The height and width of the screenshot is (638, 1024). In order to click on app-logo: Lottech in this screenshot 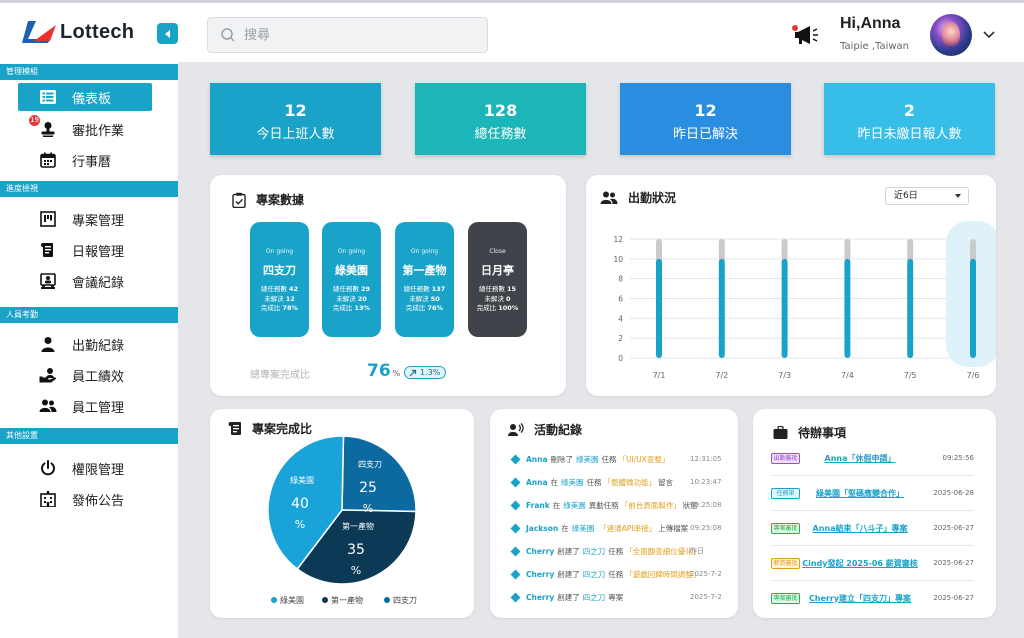, I will do `click(77, 32)`.